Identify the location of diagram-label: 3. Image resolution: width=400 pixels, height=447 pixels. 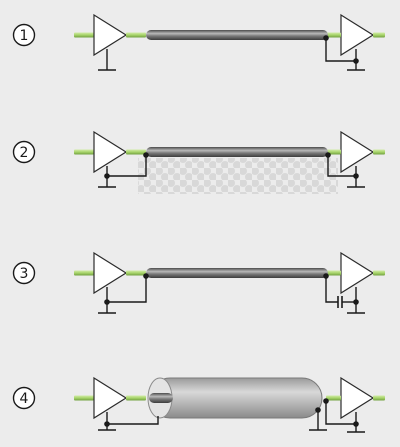
(24, 274).